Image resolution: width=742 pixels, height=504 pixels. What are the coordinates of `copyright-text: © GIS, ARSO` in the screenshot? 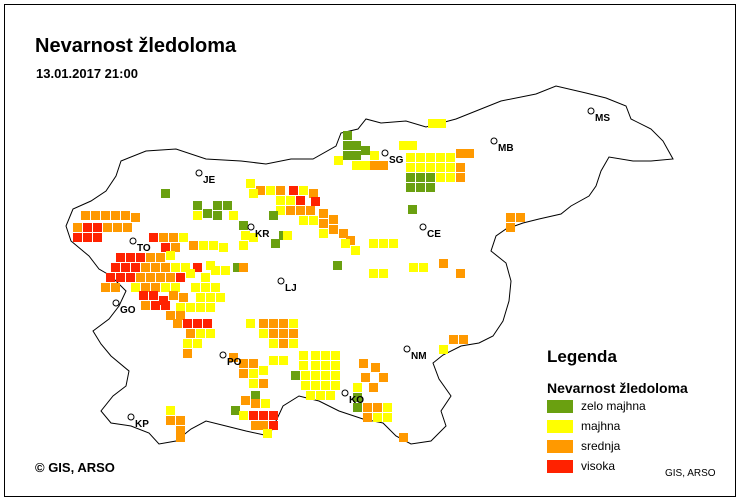 It's located at (75, 467).